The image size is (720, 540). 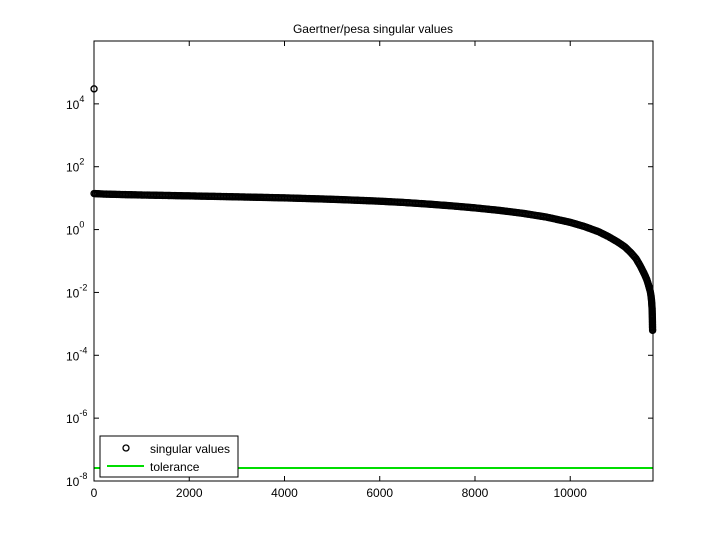 I want to click on x-tick-label: 8000, so click(x=475, y=493).